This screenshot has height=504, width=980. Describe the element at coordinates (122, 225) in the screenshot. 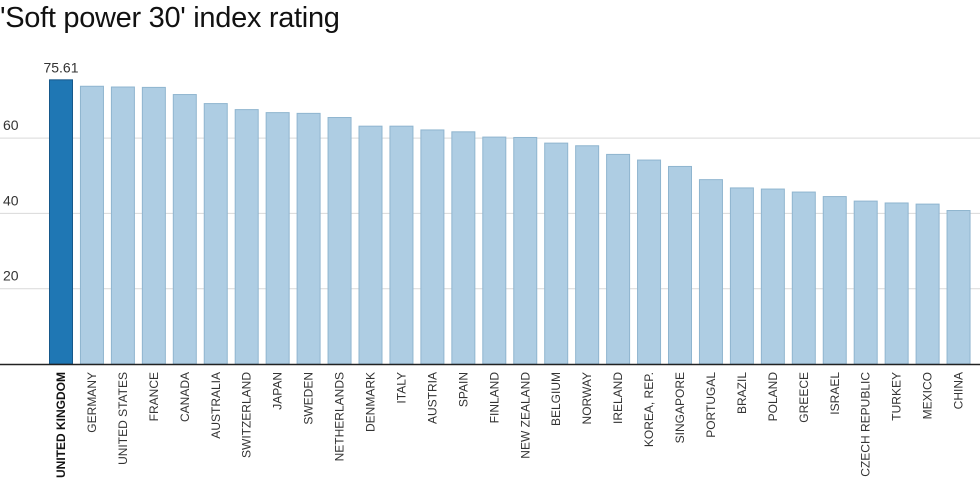

I see `bar-united-states` at that location.